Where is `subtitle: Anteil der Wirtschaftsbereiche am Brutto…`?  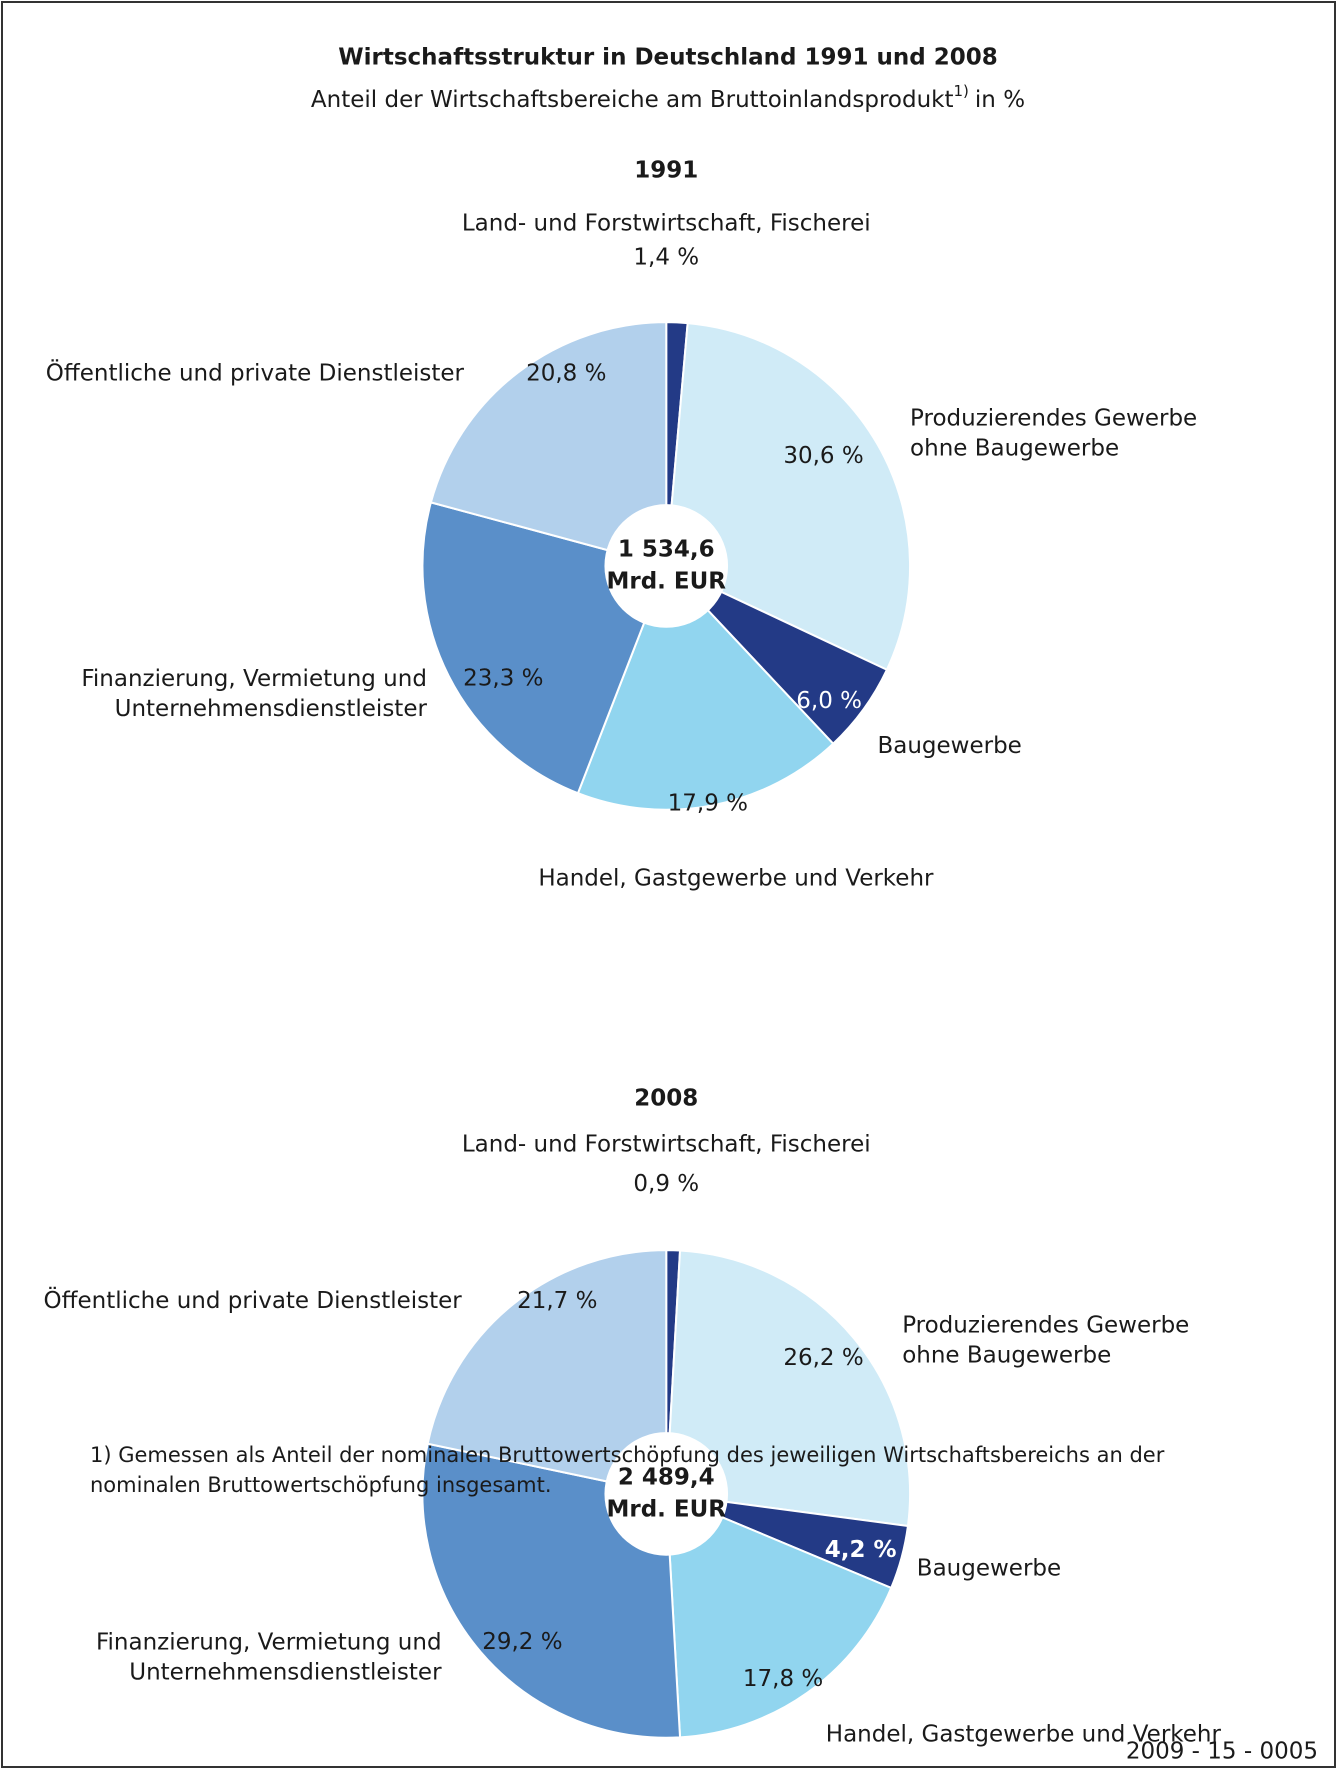 subtitle: Anteil der Wirtschaftsbereiche am Brutto… is located at coordinates (668, 97).